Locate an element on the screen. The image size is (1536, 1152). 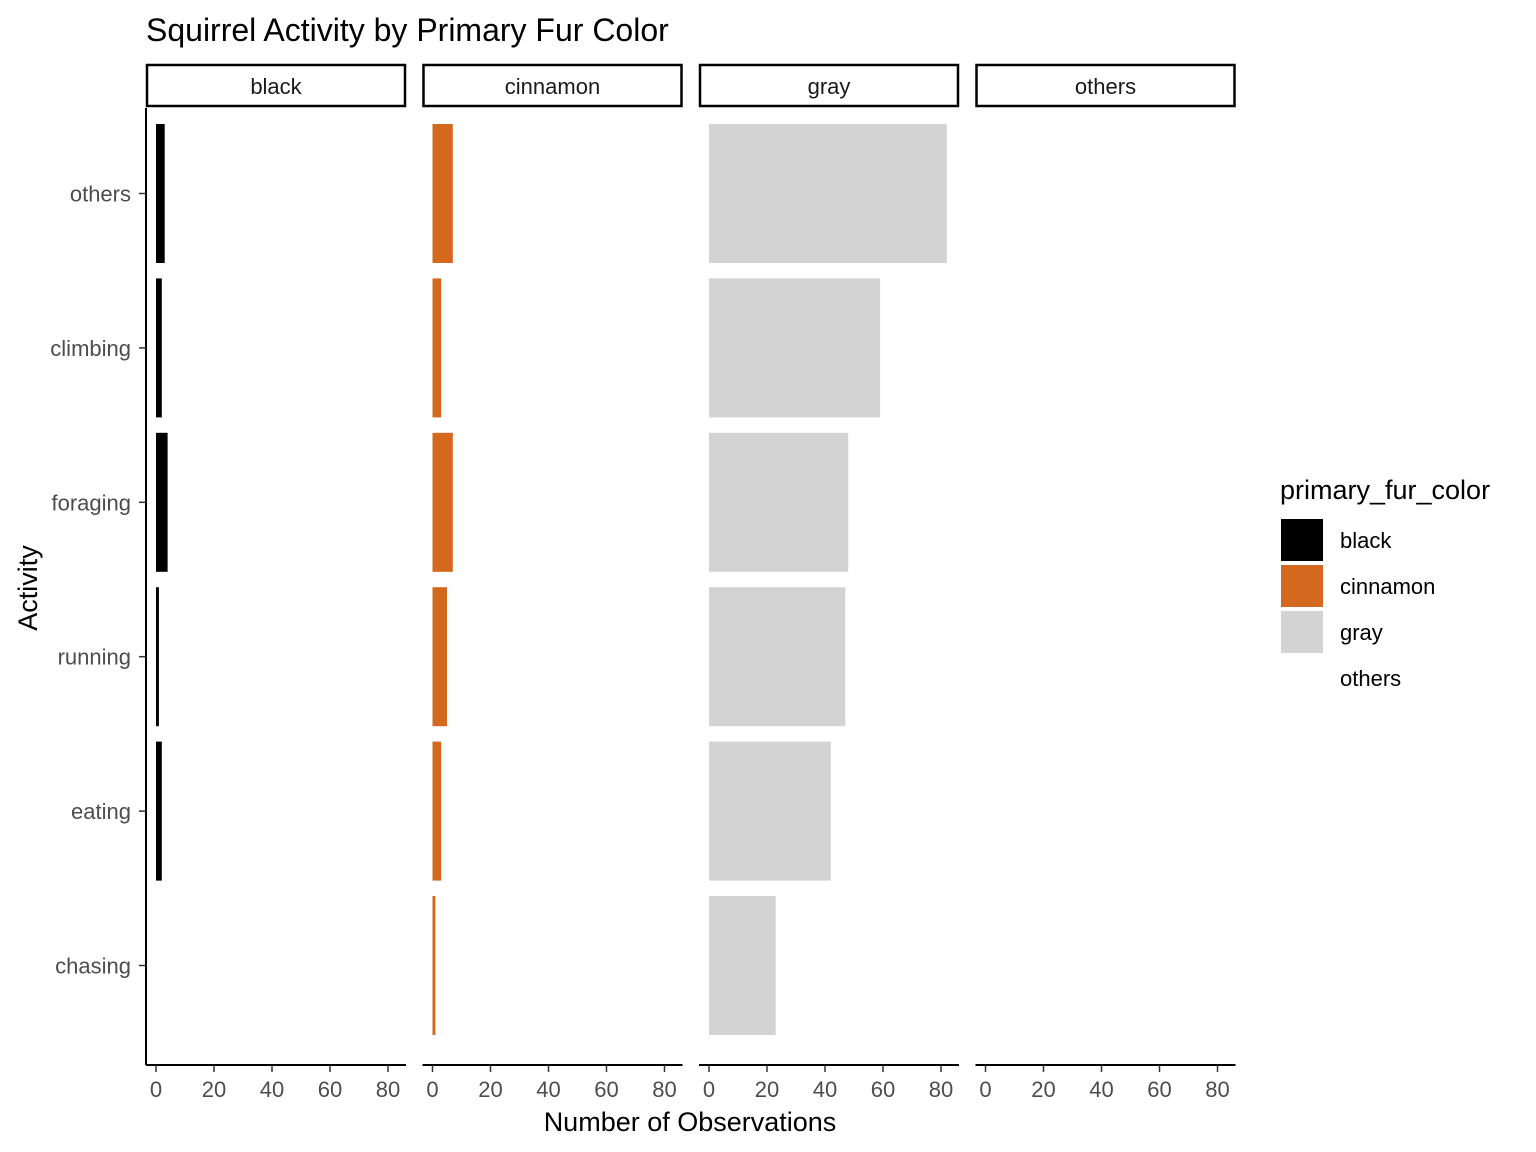
bar-gray-foraging is located at coordinates (779, 502).